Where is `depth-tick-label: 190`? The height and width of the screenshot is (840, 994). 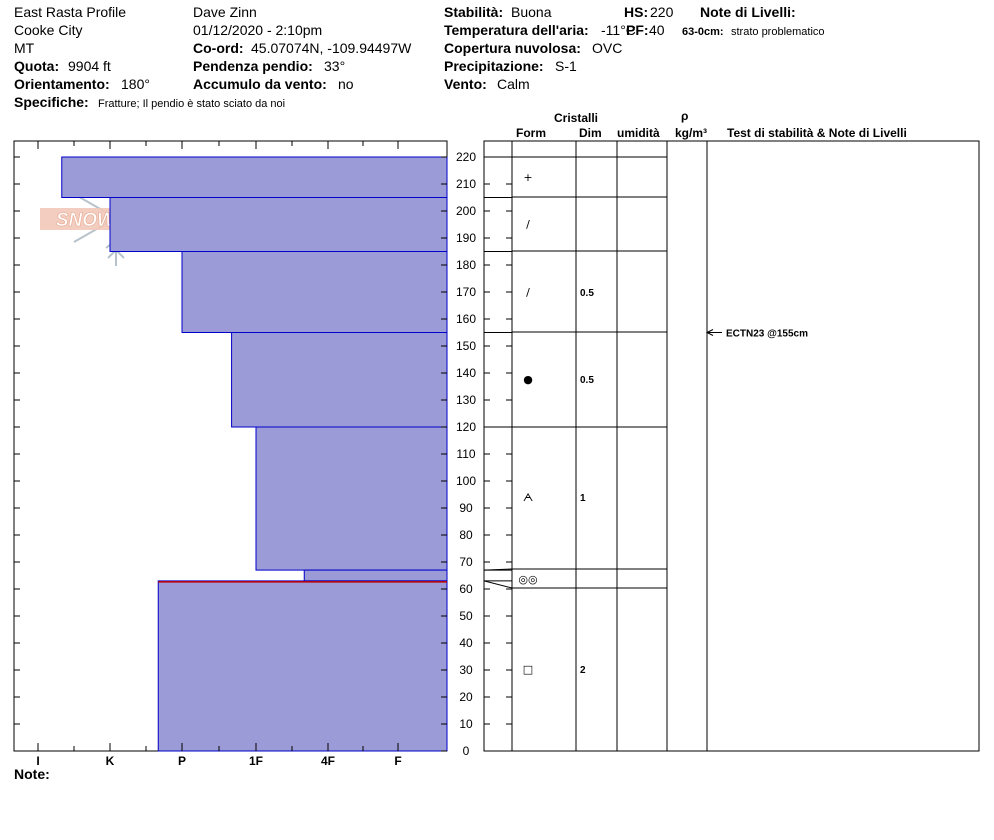
depth-tick-label: 190 is located at coordinates (466, 238).